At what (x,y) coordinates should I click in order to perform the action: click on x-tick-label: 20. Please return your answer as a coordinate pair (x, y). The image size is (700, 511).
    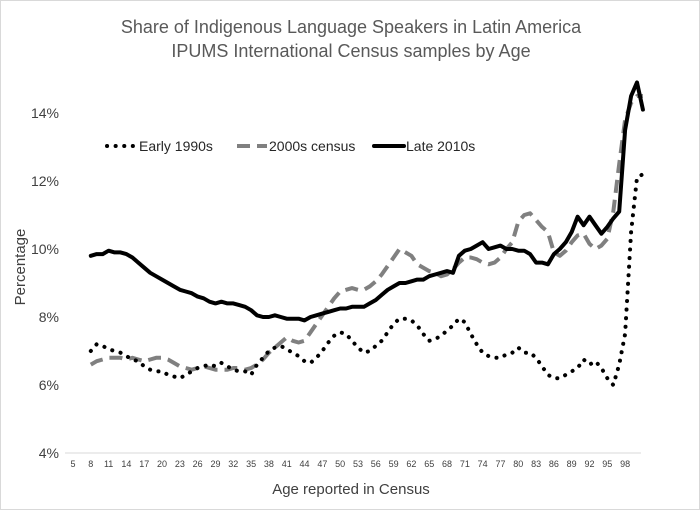
    Looking at the image, I should click on (162, 464).